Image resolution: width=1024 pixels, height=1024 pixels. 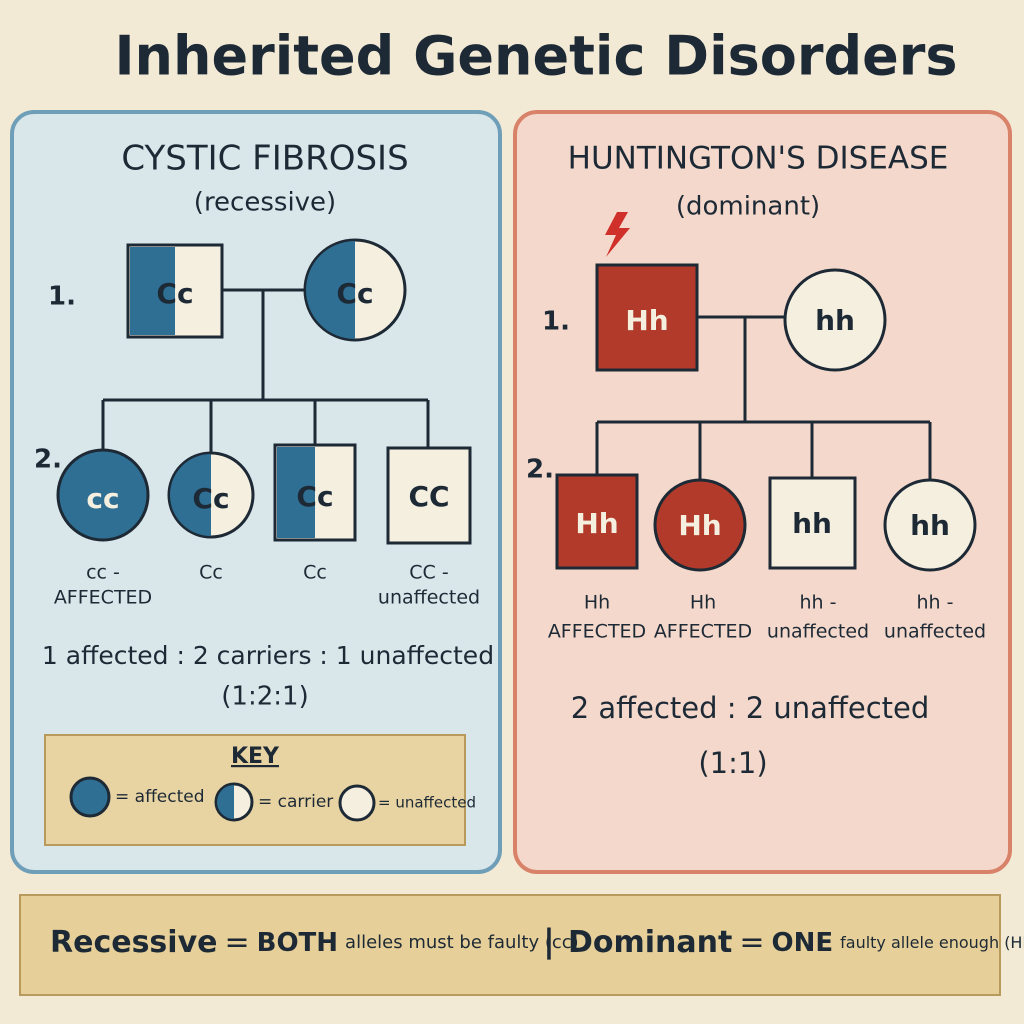 What do you see at coordinates (427, 803) in the screenshot?
I see `key-label: = unaffected` at bounding box center [427, 803].